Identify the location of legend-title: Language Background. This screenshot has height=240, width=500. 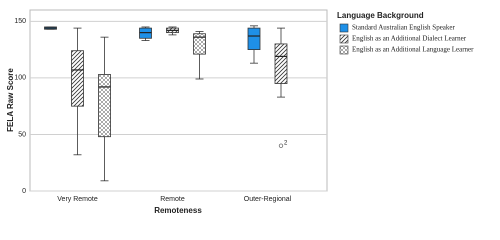
(380, 15).